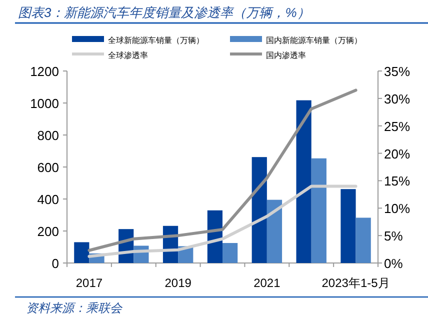 The height and width of the screenshot is (327, 428). What do you see at coordinates (397, 208) in the screenshot?
I see `y2-tick-label: 10%` at bounding box center [397, 208].